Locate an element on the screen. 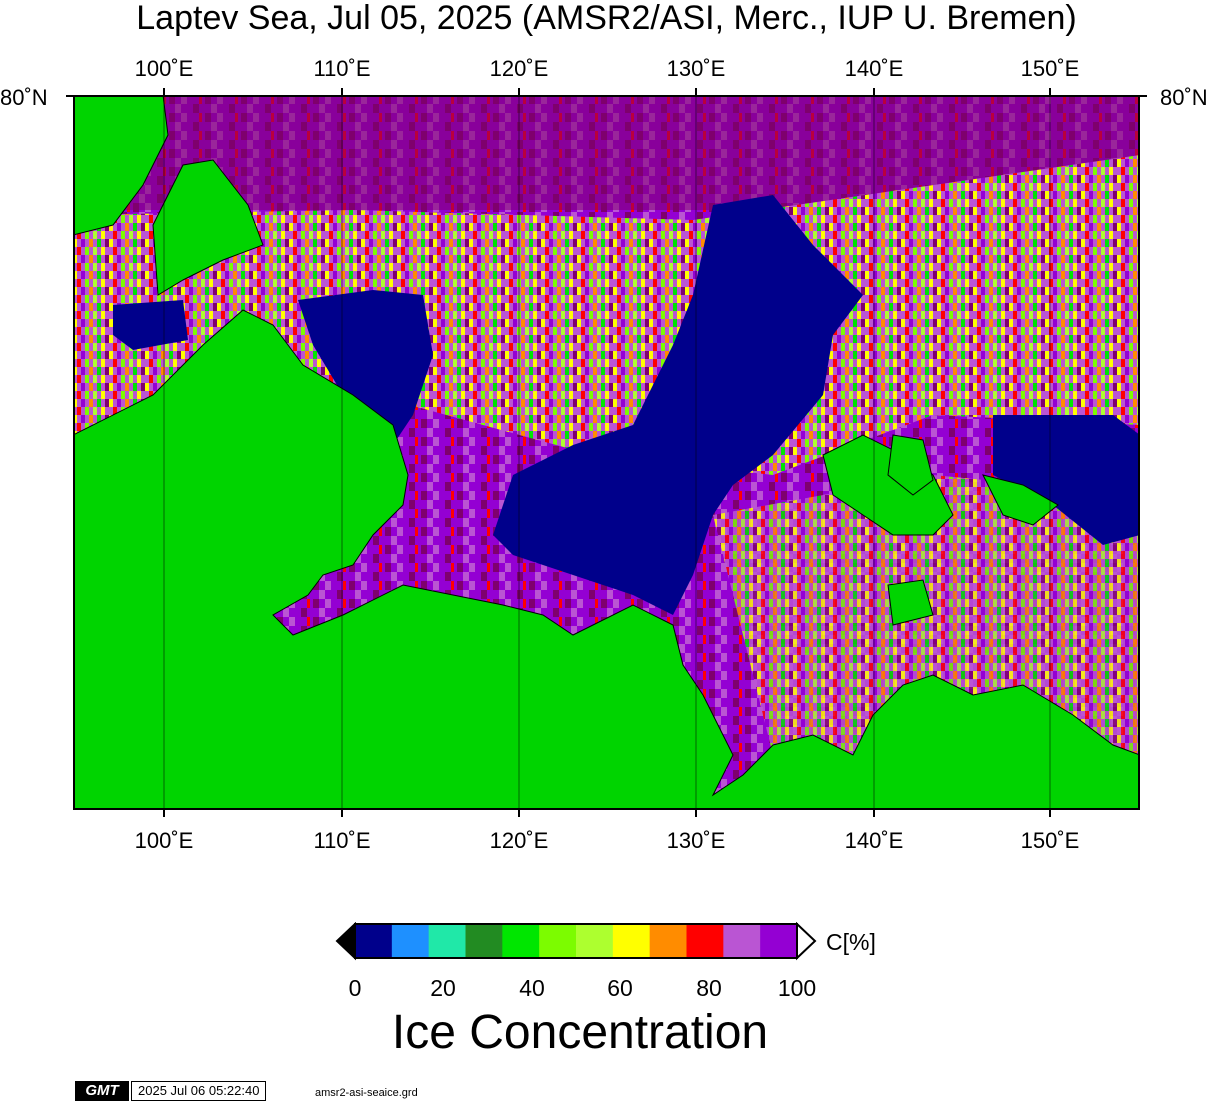 Image resolution: width=1213 pixels, height=1104 pixels. grid-filename: amsr2-asi-seaice.grd is located at coordinates (366, 1093).